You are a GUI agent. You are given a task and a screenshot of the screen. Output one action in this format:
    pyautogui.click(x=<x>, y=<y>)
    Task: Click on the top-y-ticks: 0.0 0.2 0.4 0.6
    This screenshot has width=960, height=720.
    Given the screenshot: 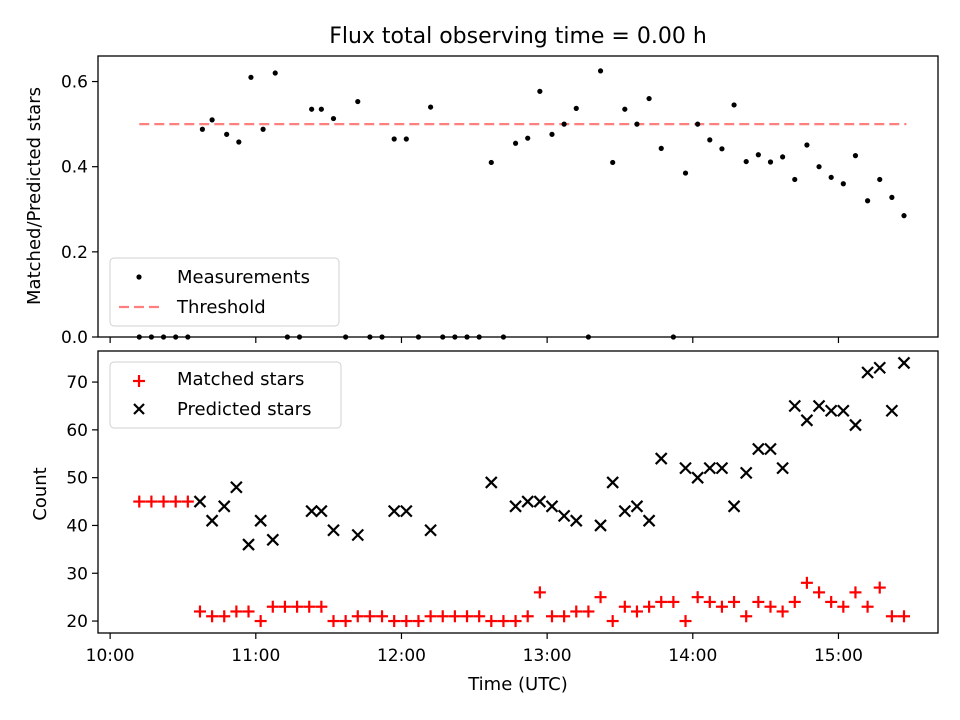 What is the action you would take?
    pyautogui.click(x=79, y=210)
    